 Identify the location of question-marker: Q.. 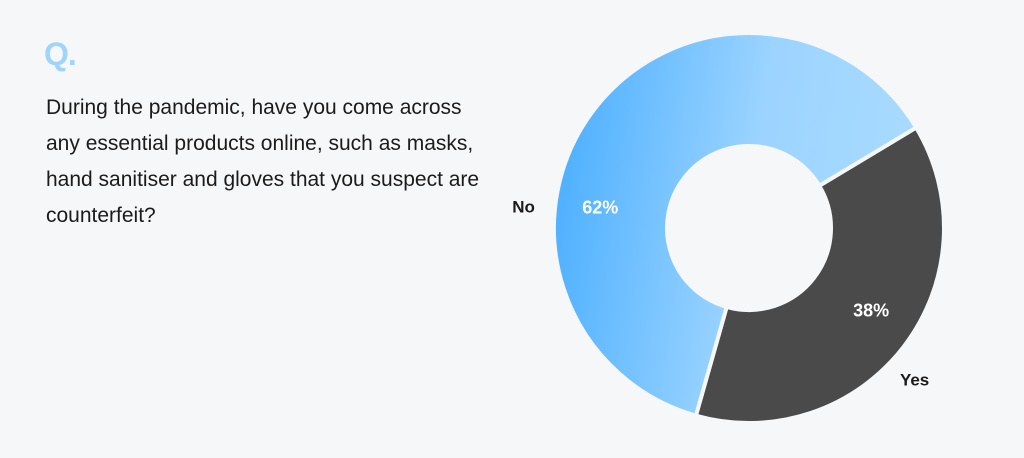
(60, 54).